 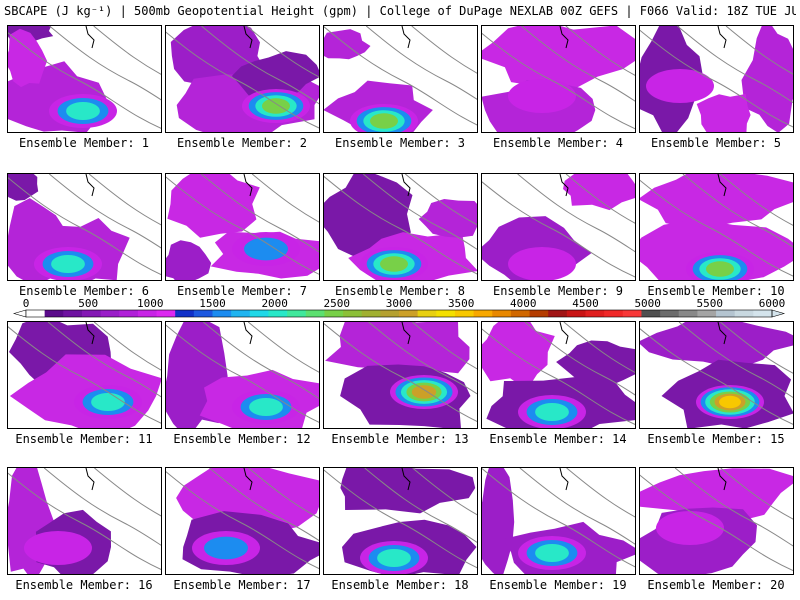 What do you see at coordinates (88, 303) in the screenshot?
I see `colorbar-tick-label: 500` at bounding box center [88, 303].